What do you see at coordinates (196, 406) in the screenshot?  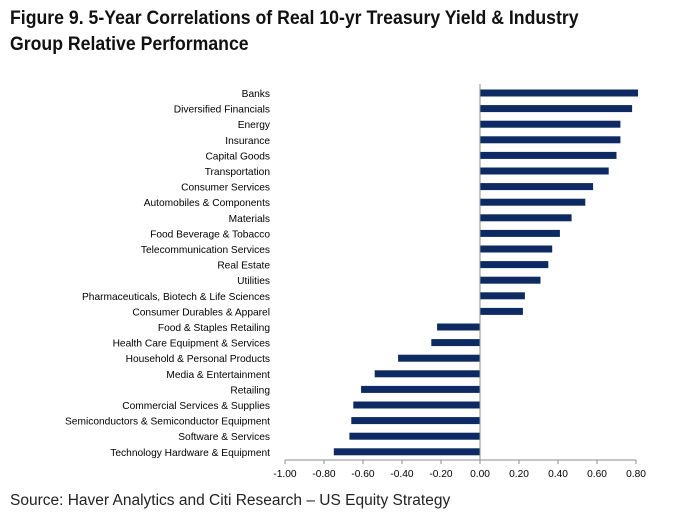 I see `category-label: Commercial Services & Supplies` at bounding box center [196, 406].